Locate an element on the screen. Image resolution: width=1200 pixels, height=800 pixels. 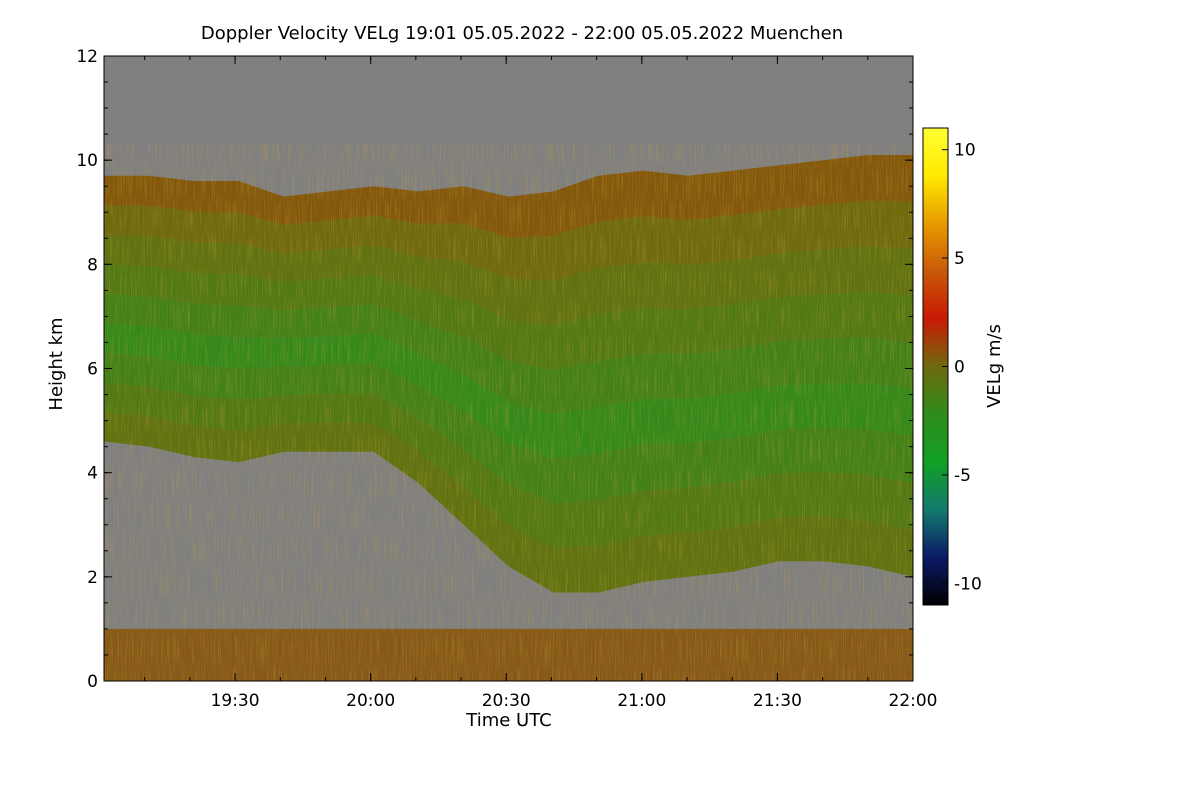
x-tick-label: 20:30 is located at coordinates (506, 701).